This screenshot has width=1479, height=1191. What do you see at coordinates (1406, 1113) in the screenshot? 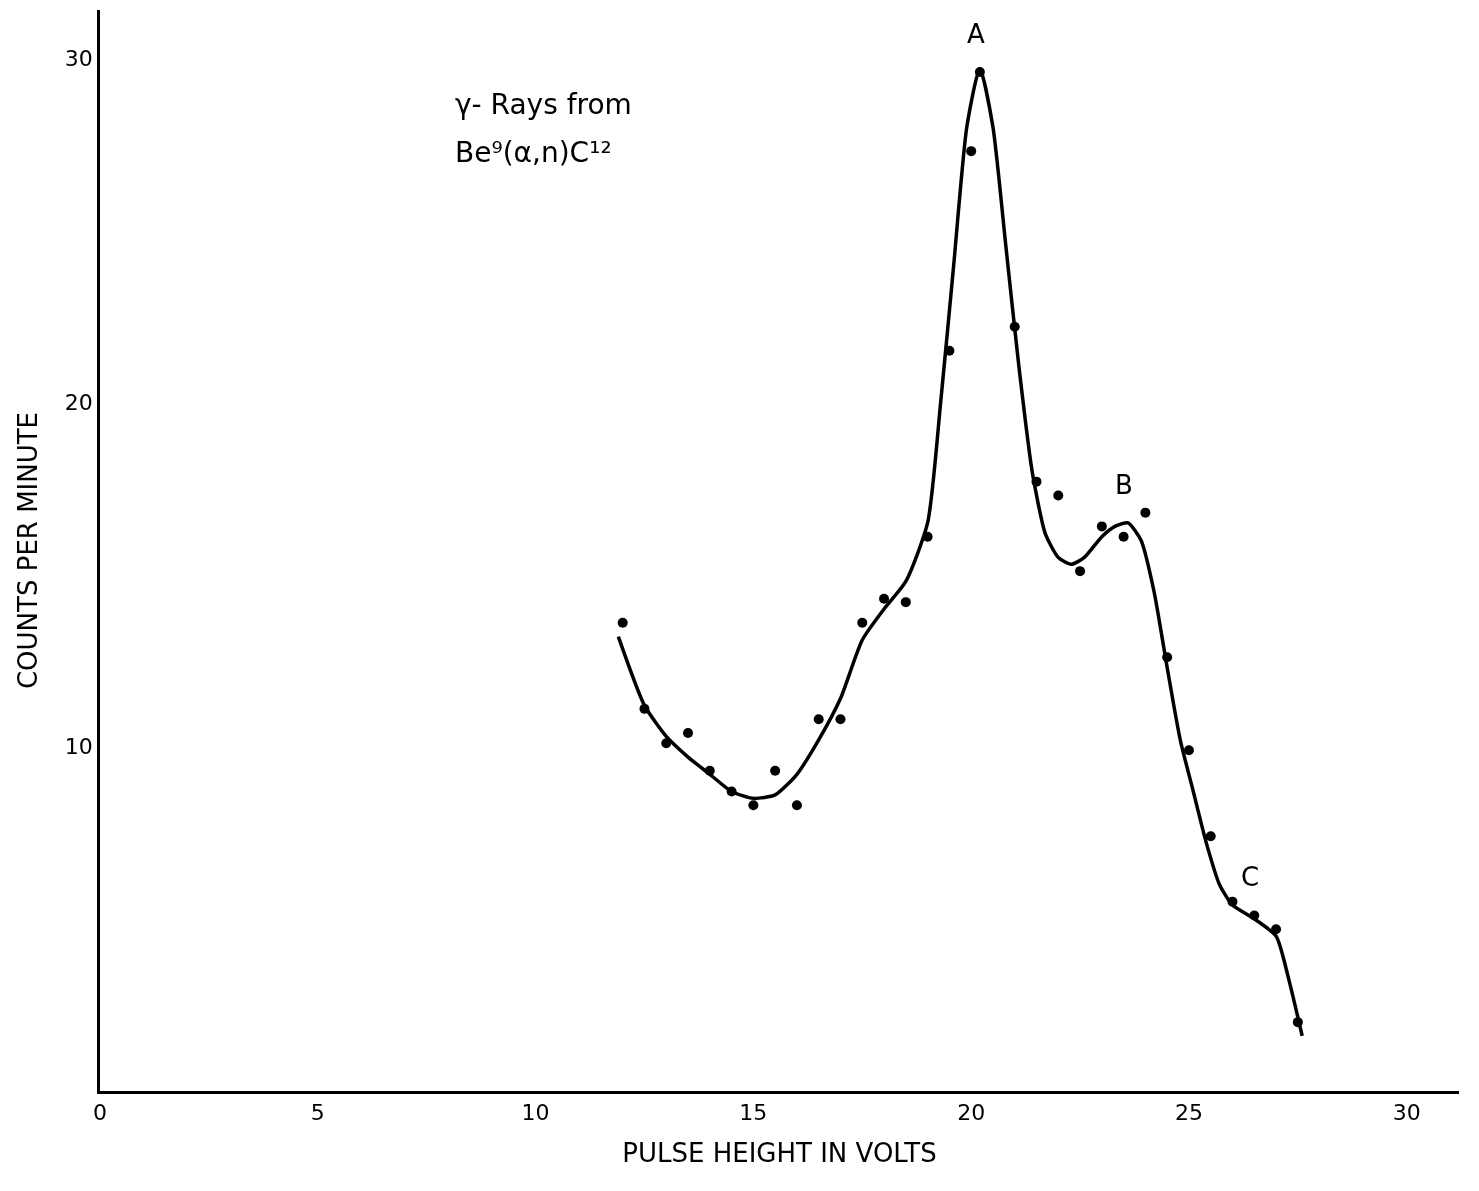
I see `x-tick-label: 30` at bounding box center [1406, 1113].